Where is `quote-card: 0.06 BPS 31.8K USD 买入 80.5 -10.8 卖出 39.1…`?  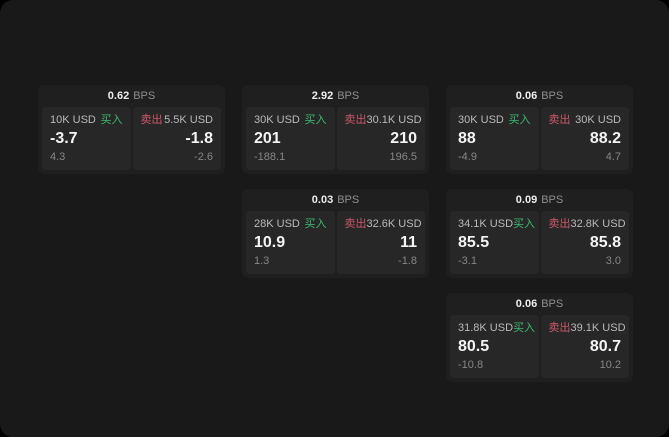 quote-card: 0.06 BPS 31.8K USD 买入 80.5 -10.8 卖出 39.1… is located at coordinates (539, 337).